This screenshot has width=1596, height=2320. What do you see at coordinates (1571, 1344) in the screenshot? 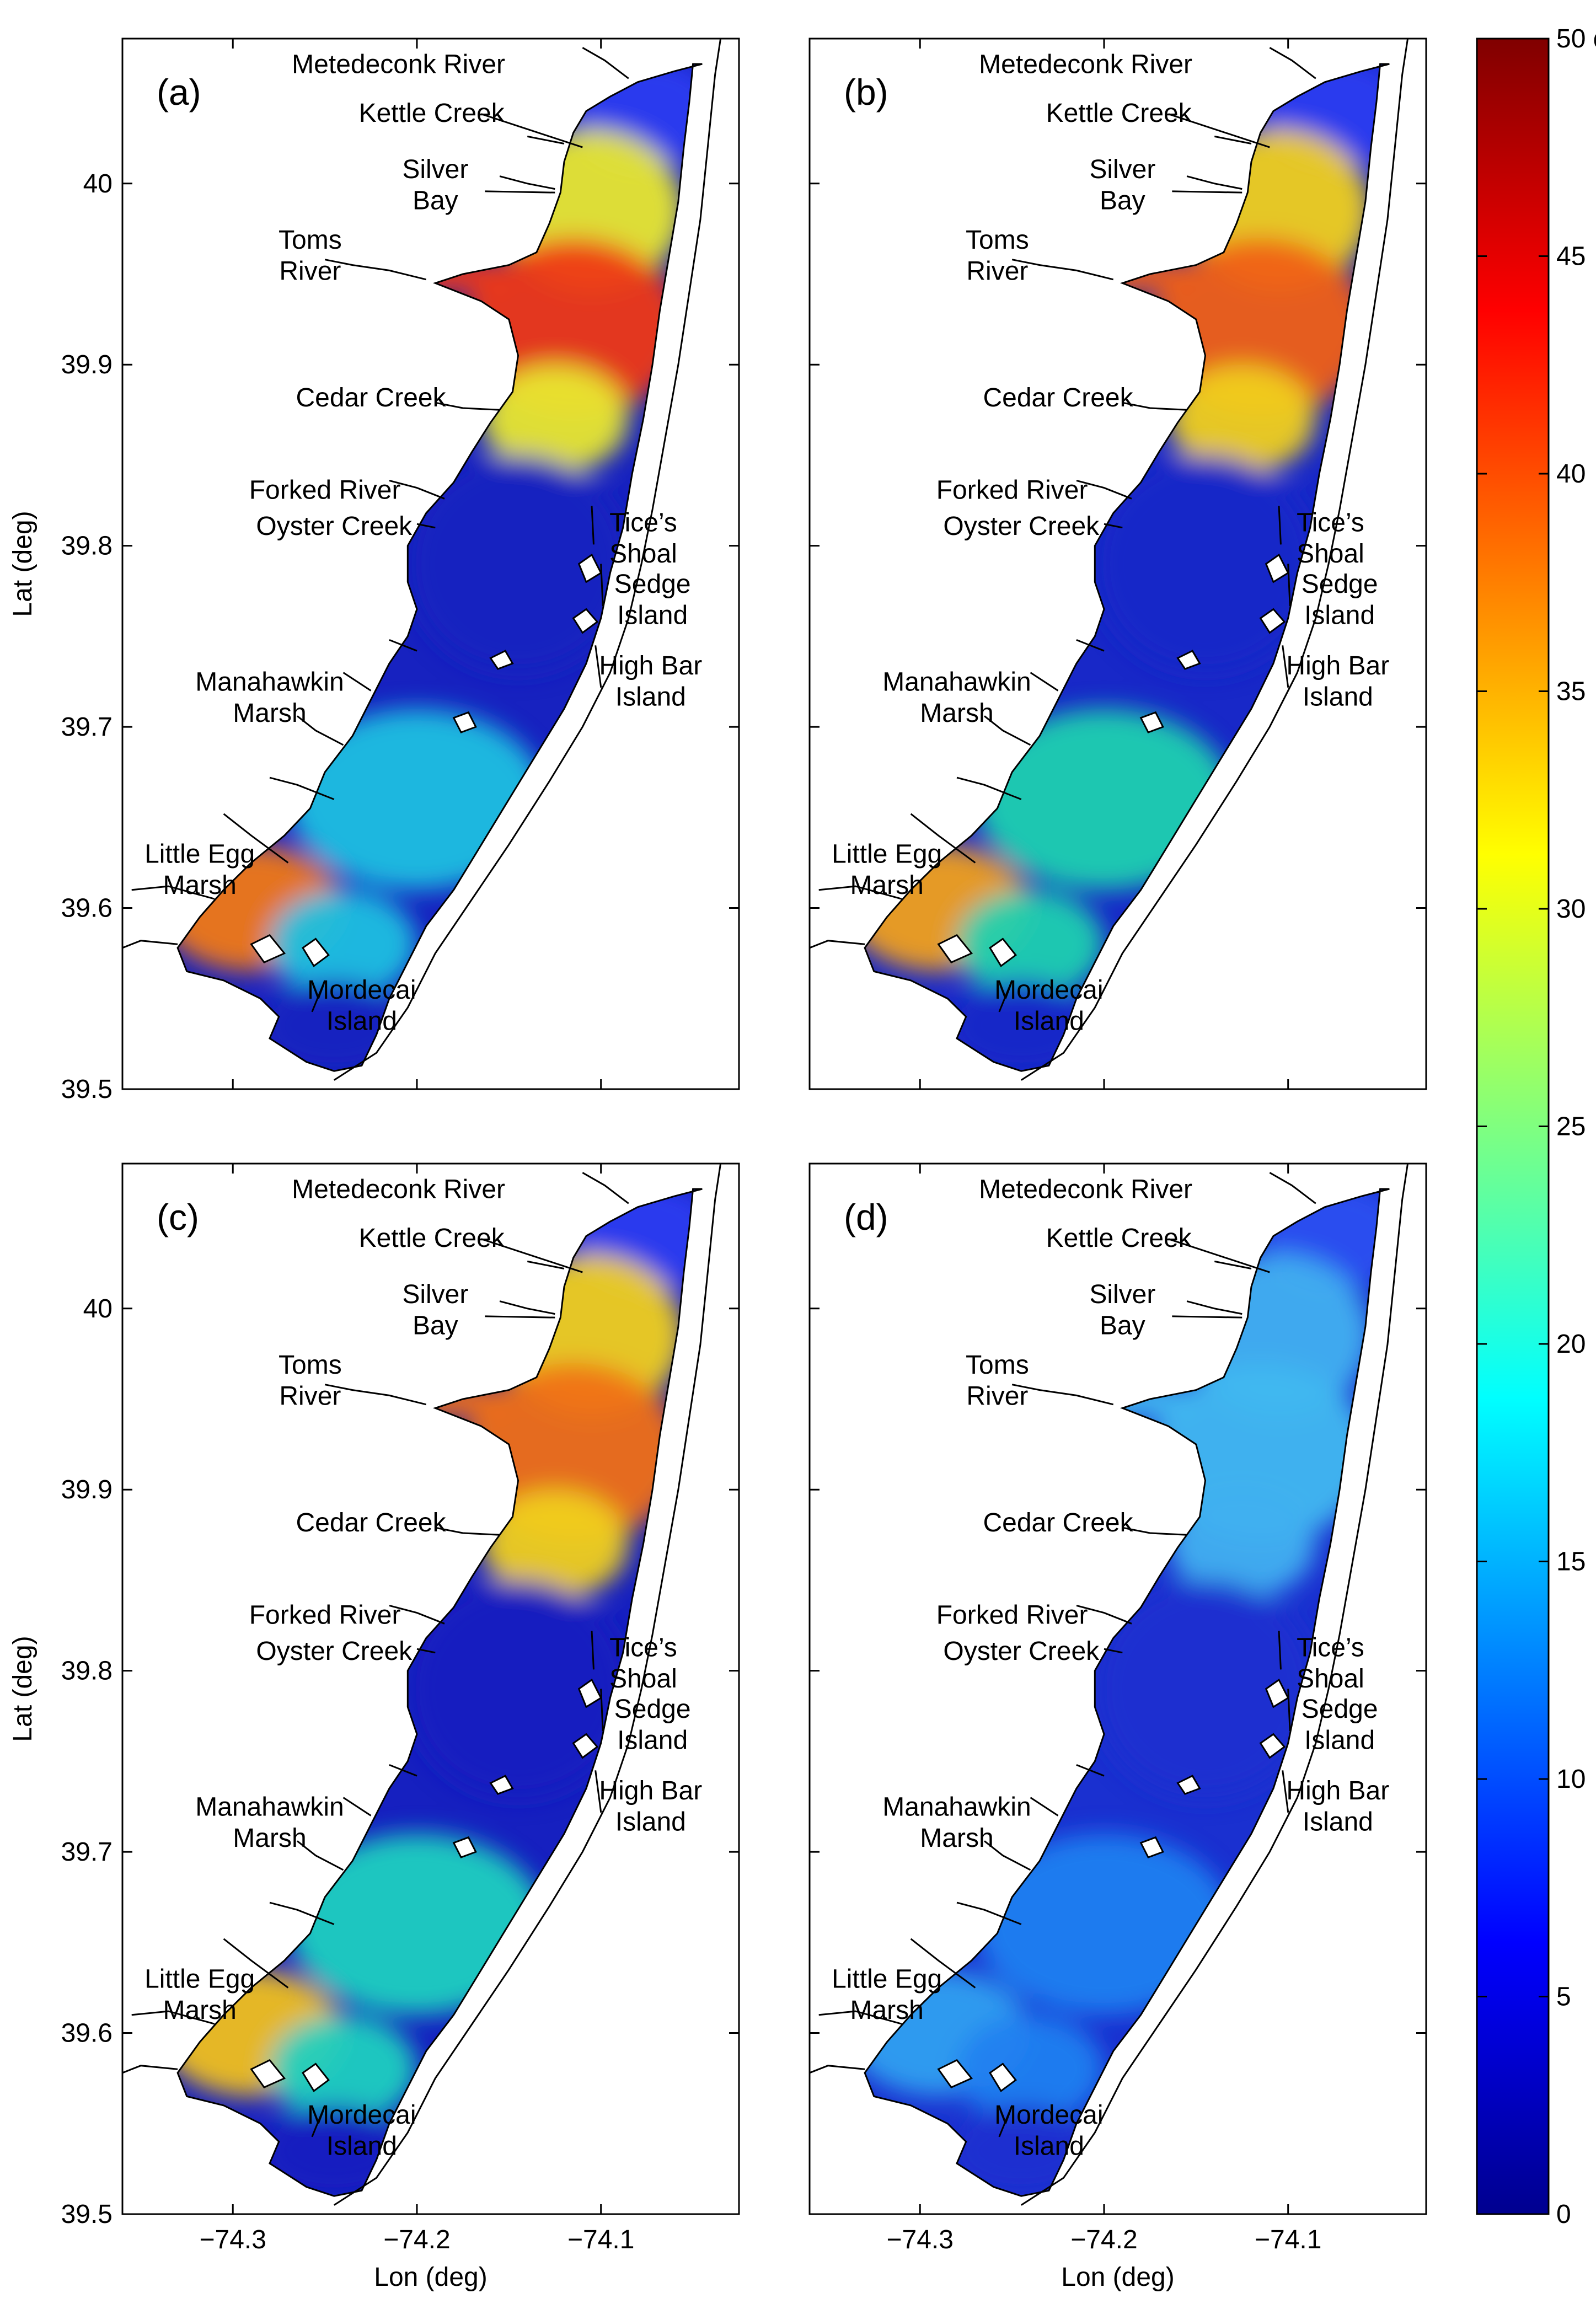
I see `colorbar-tick-label: 20` at bounding box center [1571, 1344].